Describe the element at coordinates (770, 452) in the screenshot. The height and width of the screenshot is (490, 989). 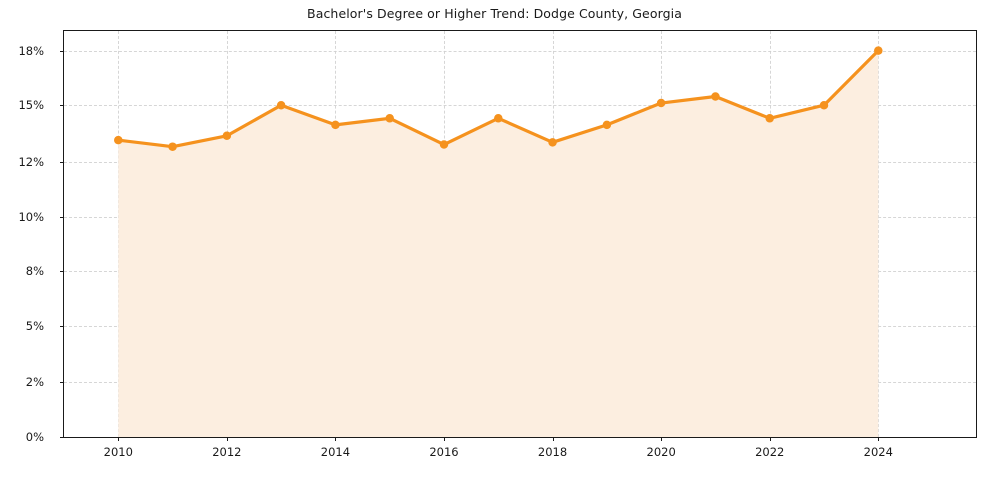
I see `x-axis-tick-label: 2022` at that location.